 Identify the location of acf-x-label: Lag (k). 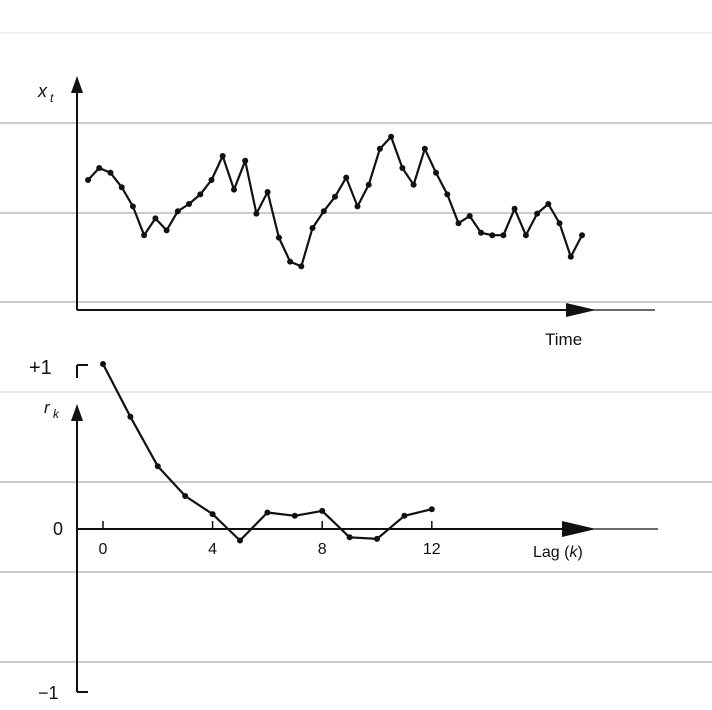
(558, 552).